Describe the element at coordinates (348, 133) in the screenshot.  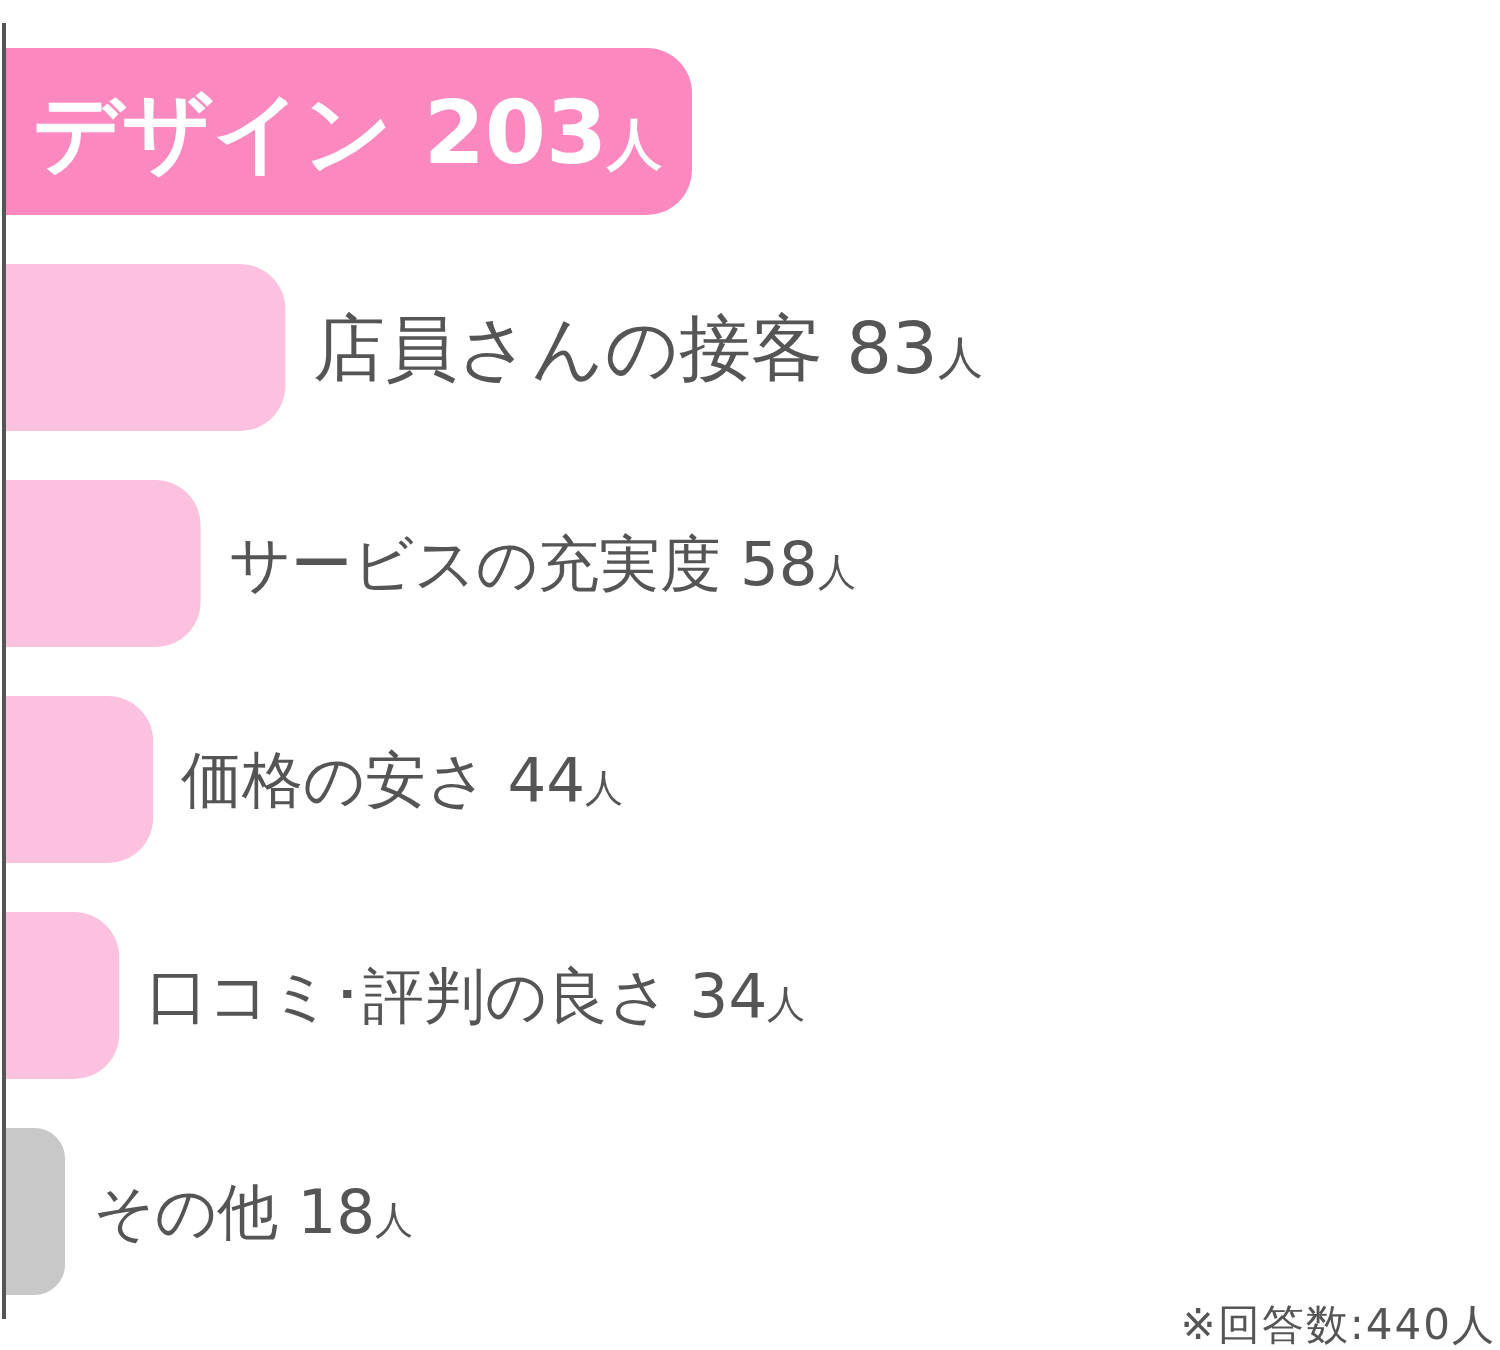
I see `data-label: デザイン 203人` at that location.